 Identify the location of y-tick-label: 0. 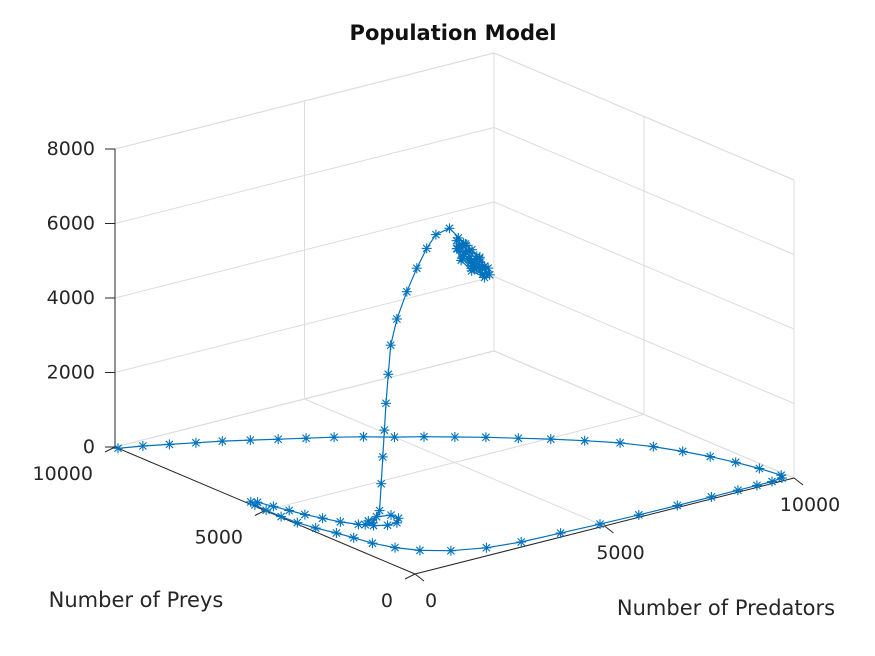
(387, 601).